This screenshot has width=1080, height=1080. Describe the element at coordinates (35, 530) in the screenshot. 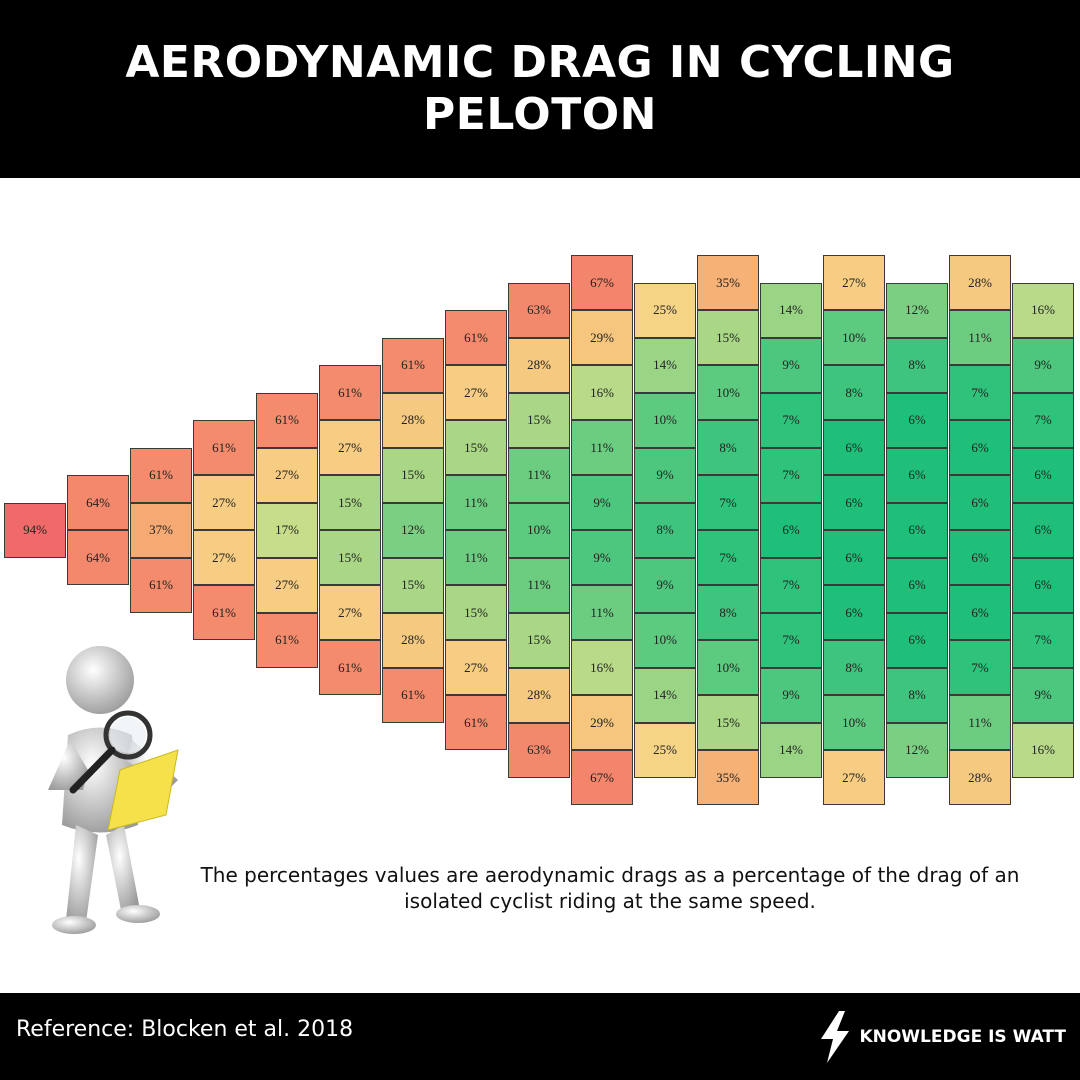

I see `drag-cell: 94%` at that location.